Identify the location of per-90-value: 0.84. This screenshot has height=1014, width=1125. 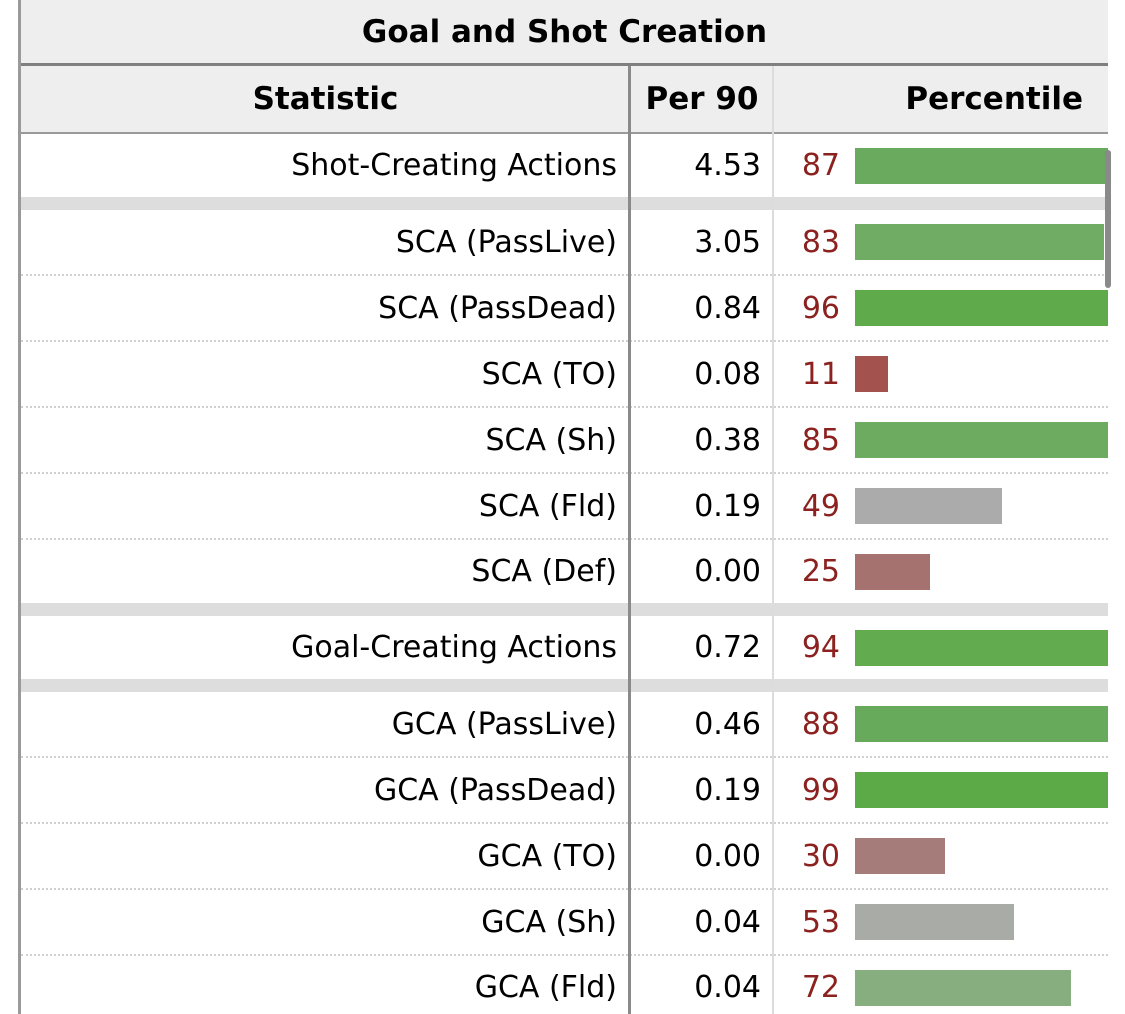
(727, 308).